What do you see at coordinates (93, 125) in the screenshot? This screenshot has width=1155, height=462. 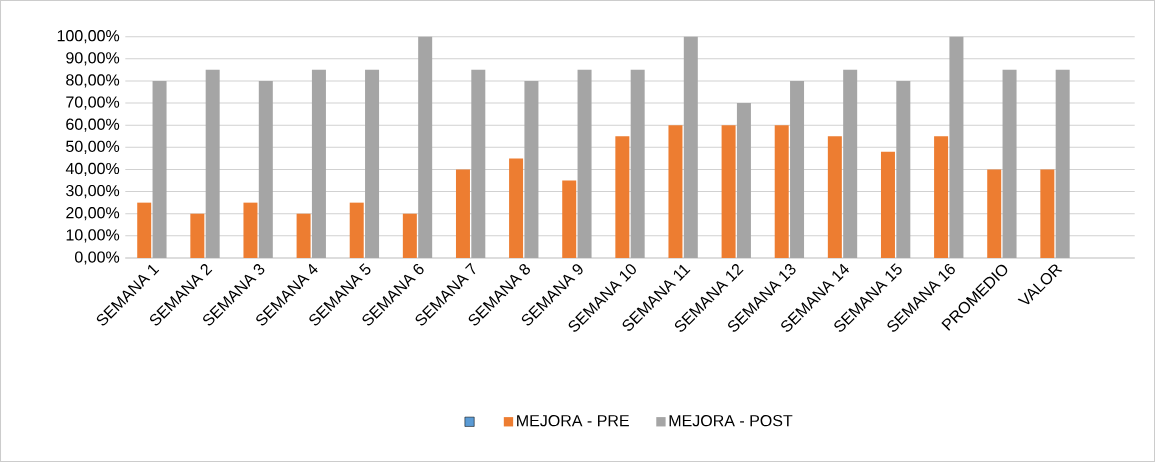 I see `y-tick-label: 60,00%` at bounding box center [93, 125].